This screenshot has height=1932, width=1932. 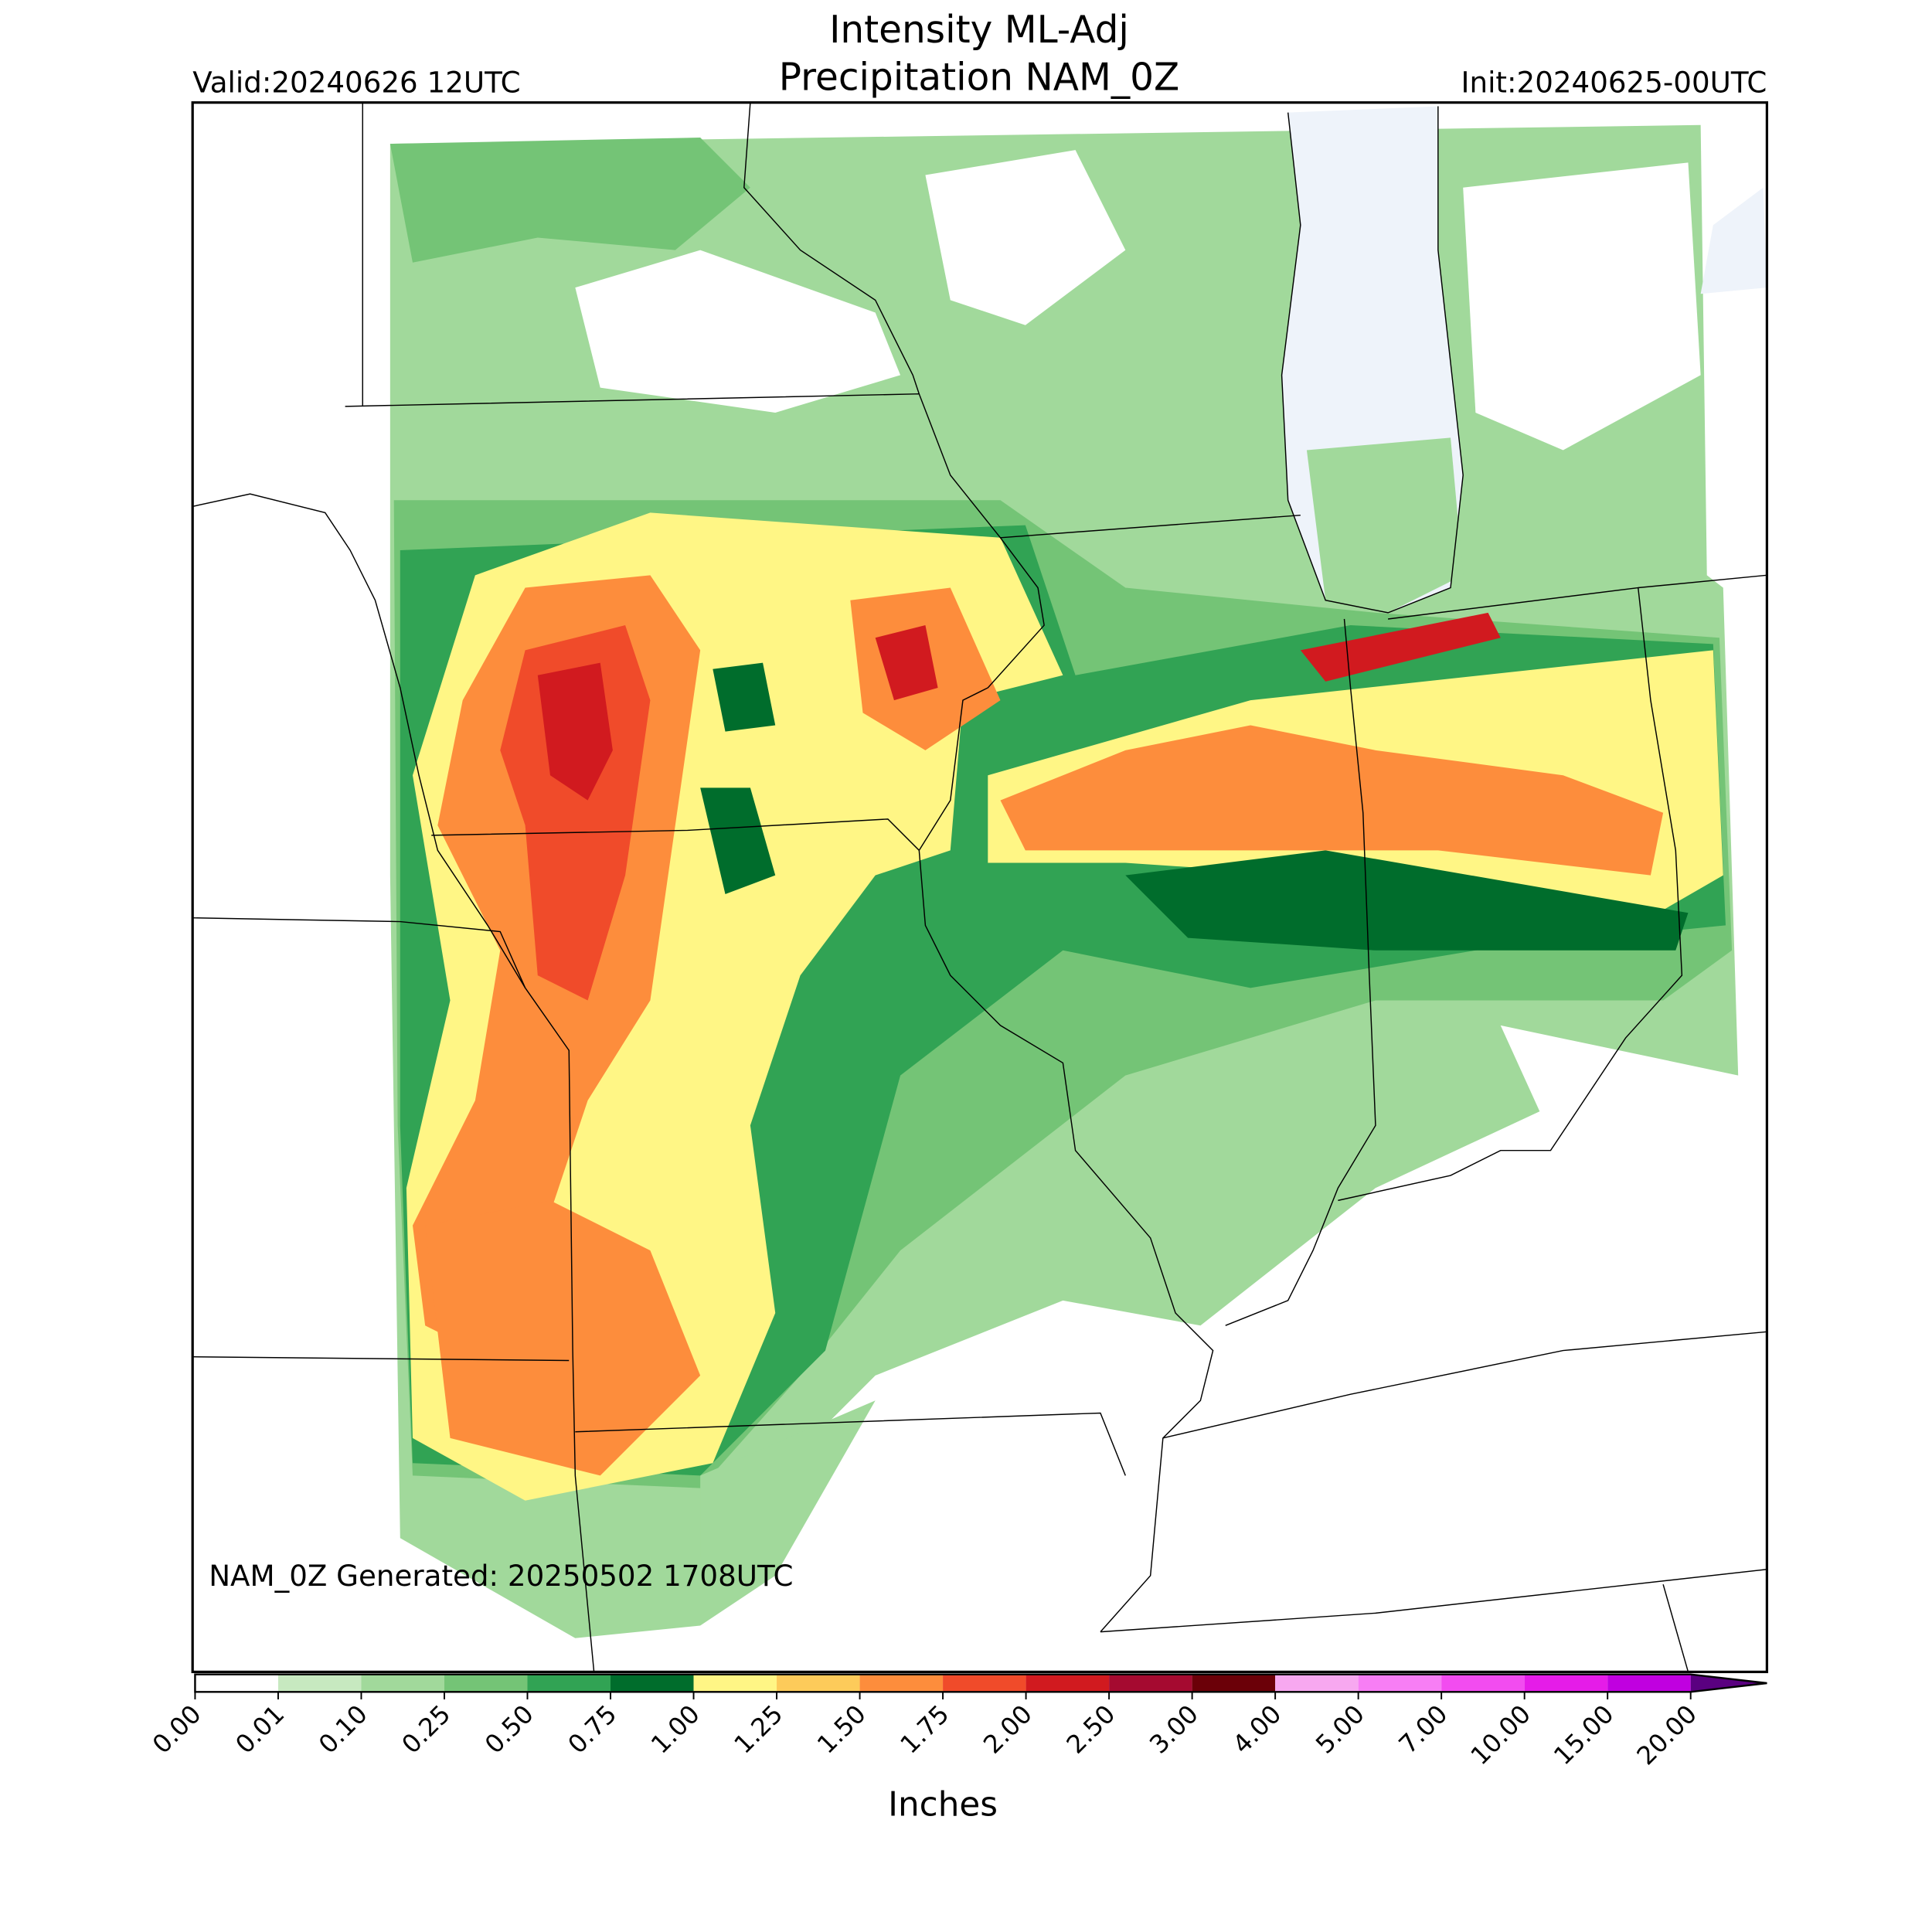 What do you see at coordinates (593, 1729) in the screenshot?
I see `colorbar-tick-label: 0.75` at bounding box center [593, 1729].